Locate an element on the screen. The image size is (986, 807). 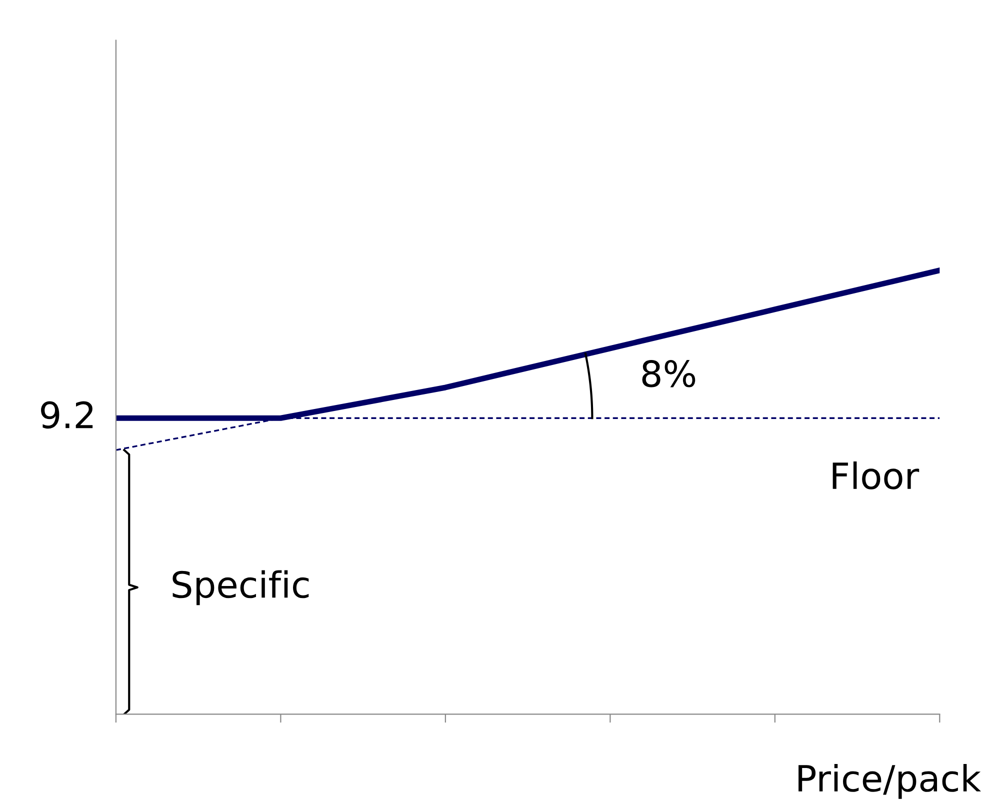
text: 9.2 is located at coordinates (67, 415).